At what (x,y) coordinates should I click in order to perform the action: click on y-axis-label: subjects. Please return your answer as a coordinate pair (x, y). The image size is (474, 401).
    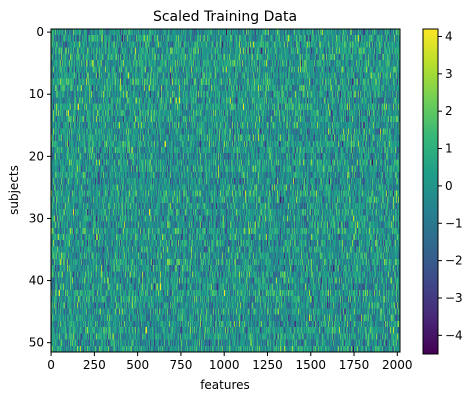
    Looking at the image, I should click on (14, 190).